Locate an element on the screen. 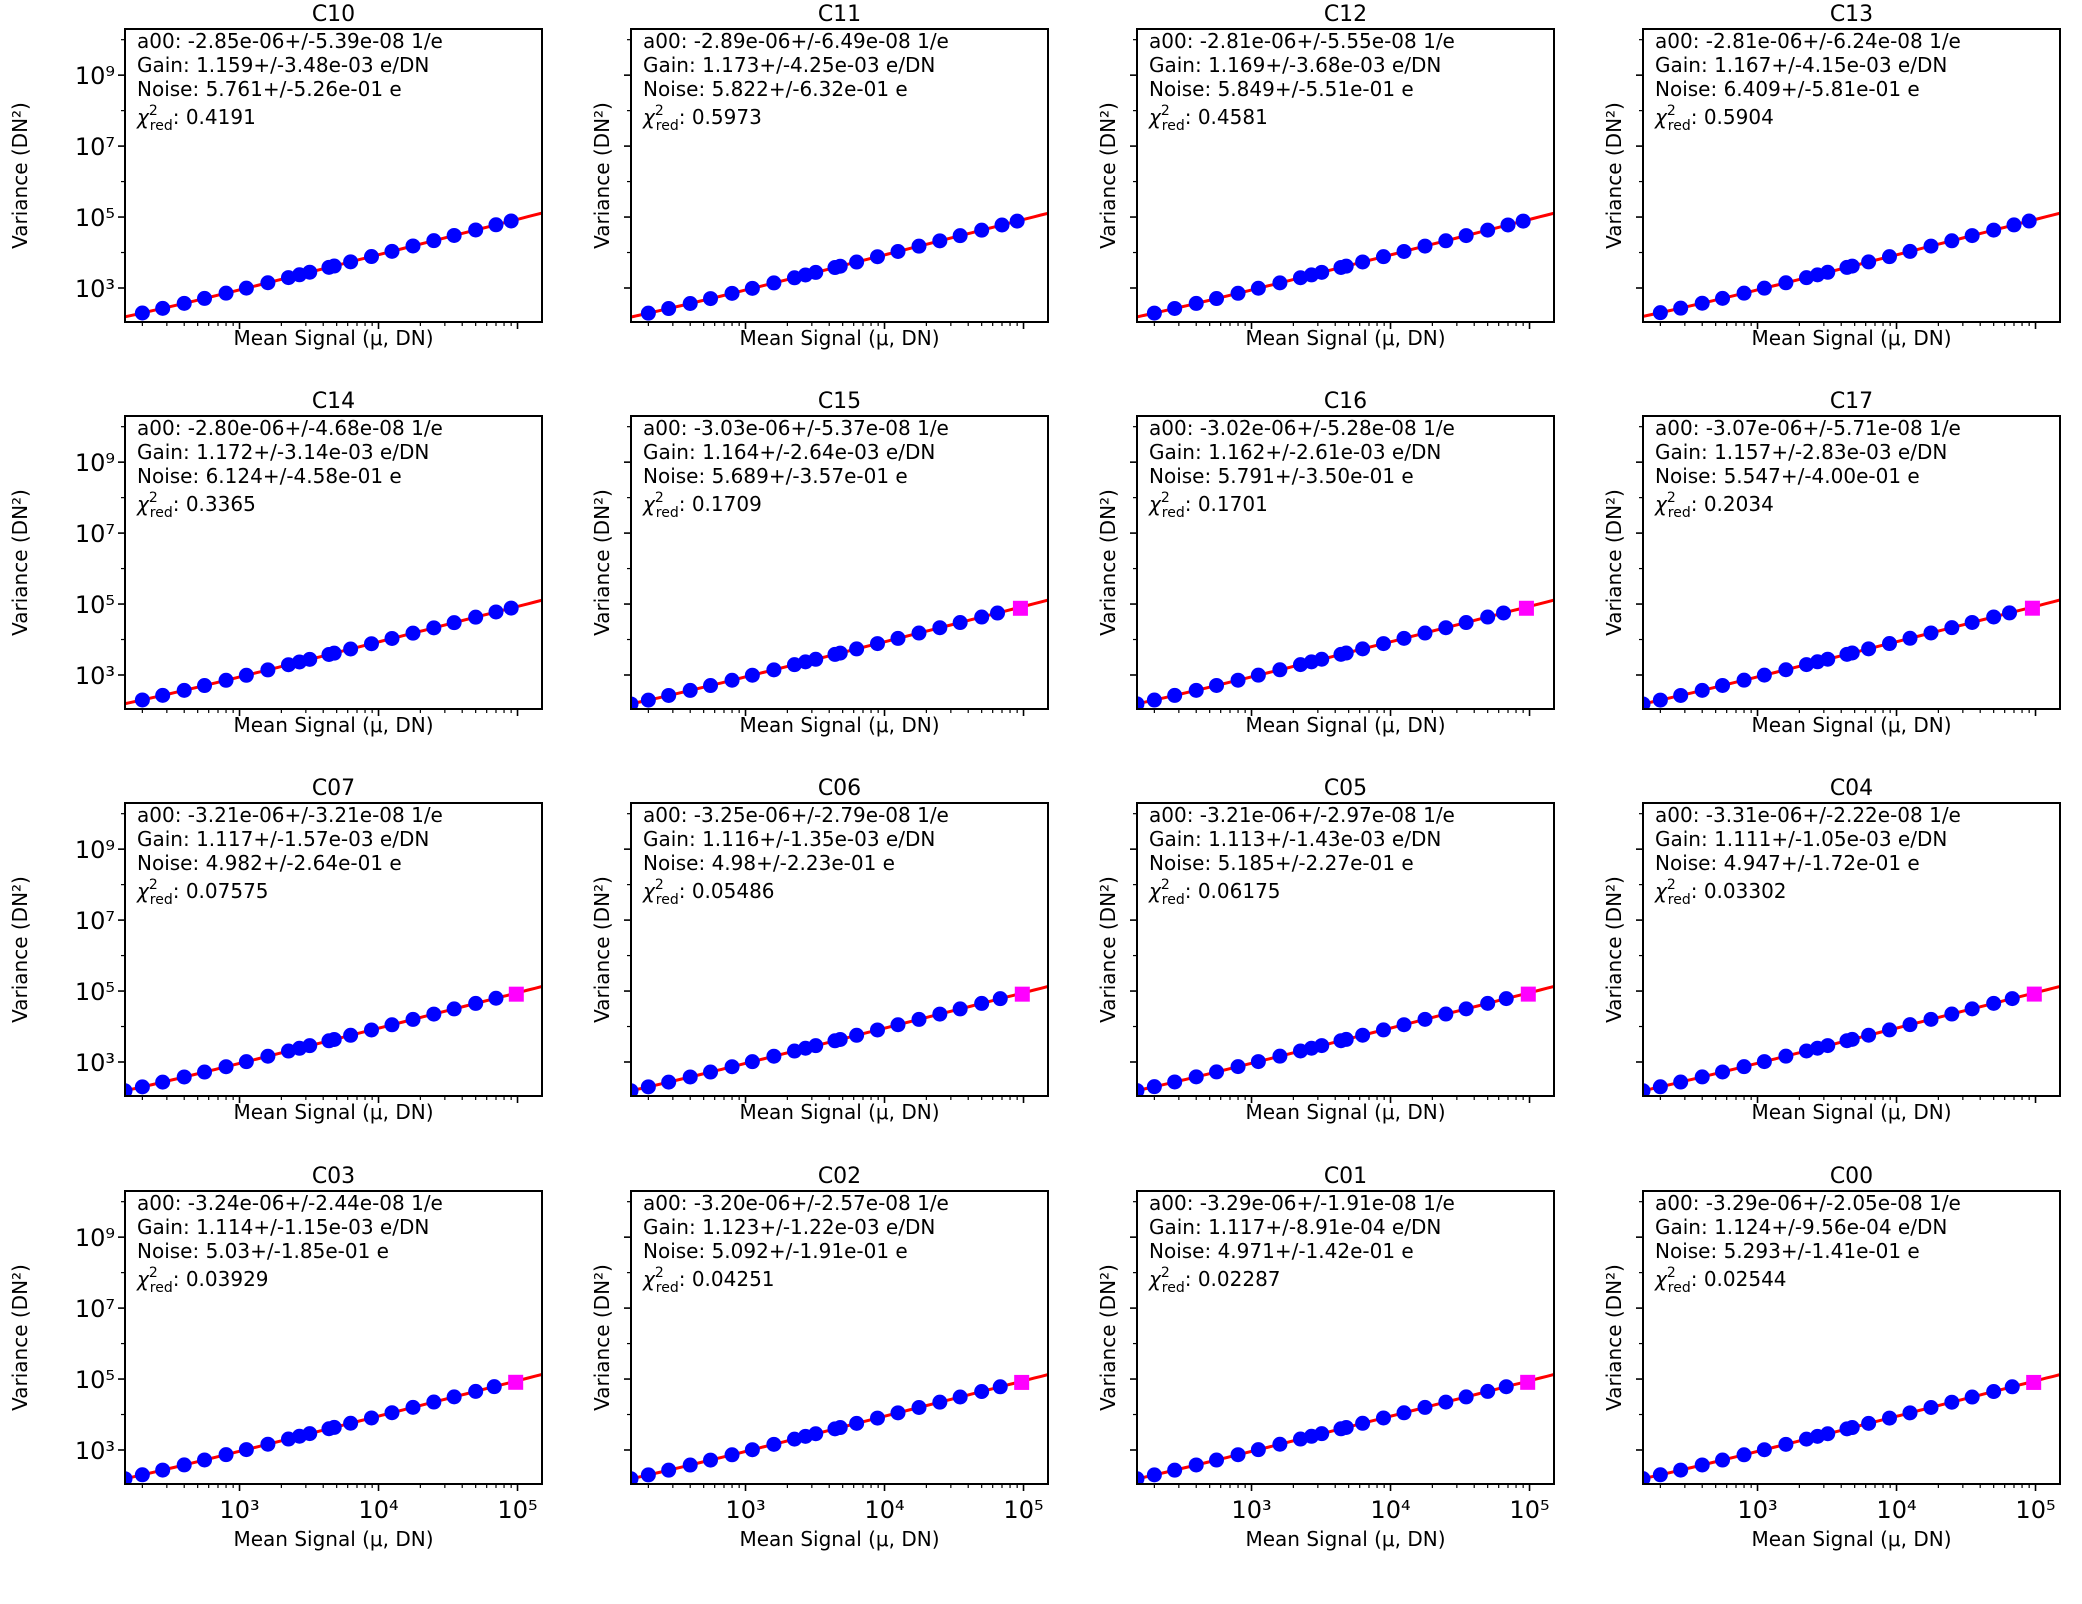 This screenshot has height=1604, width=2082. x-axis-label: Mean Signal (μ, DN) is located at coordinates (1345, 725).